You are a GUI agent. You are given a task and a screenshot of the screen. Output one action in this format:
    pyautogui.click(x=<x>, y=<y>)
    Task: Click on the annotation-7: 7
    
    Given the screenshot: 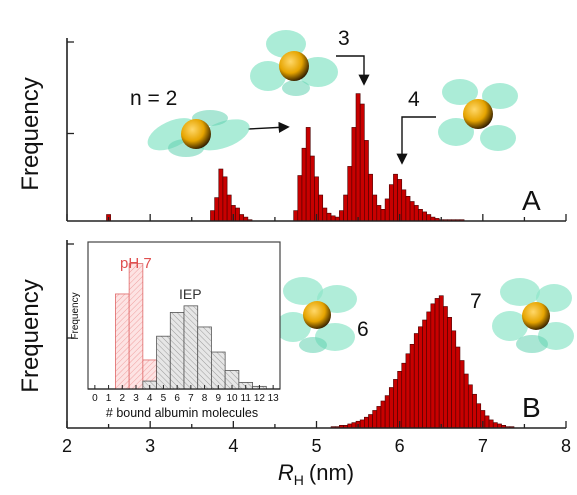 What is the action you would take?
    pyautogui.click(x=476, y=301)
    